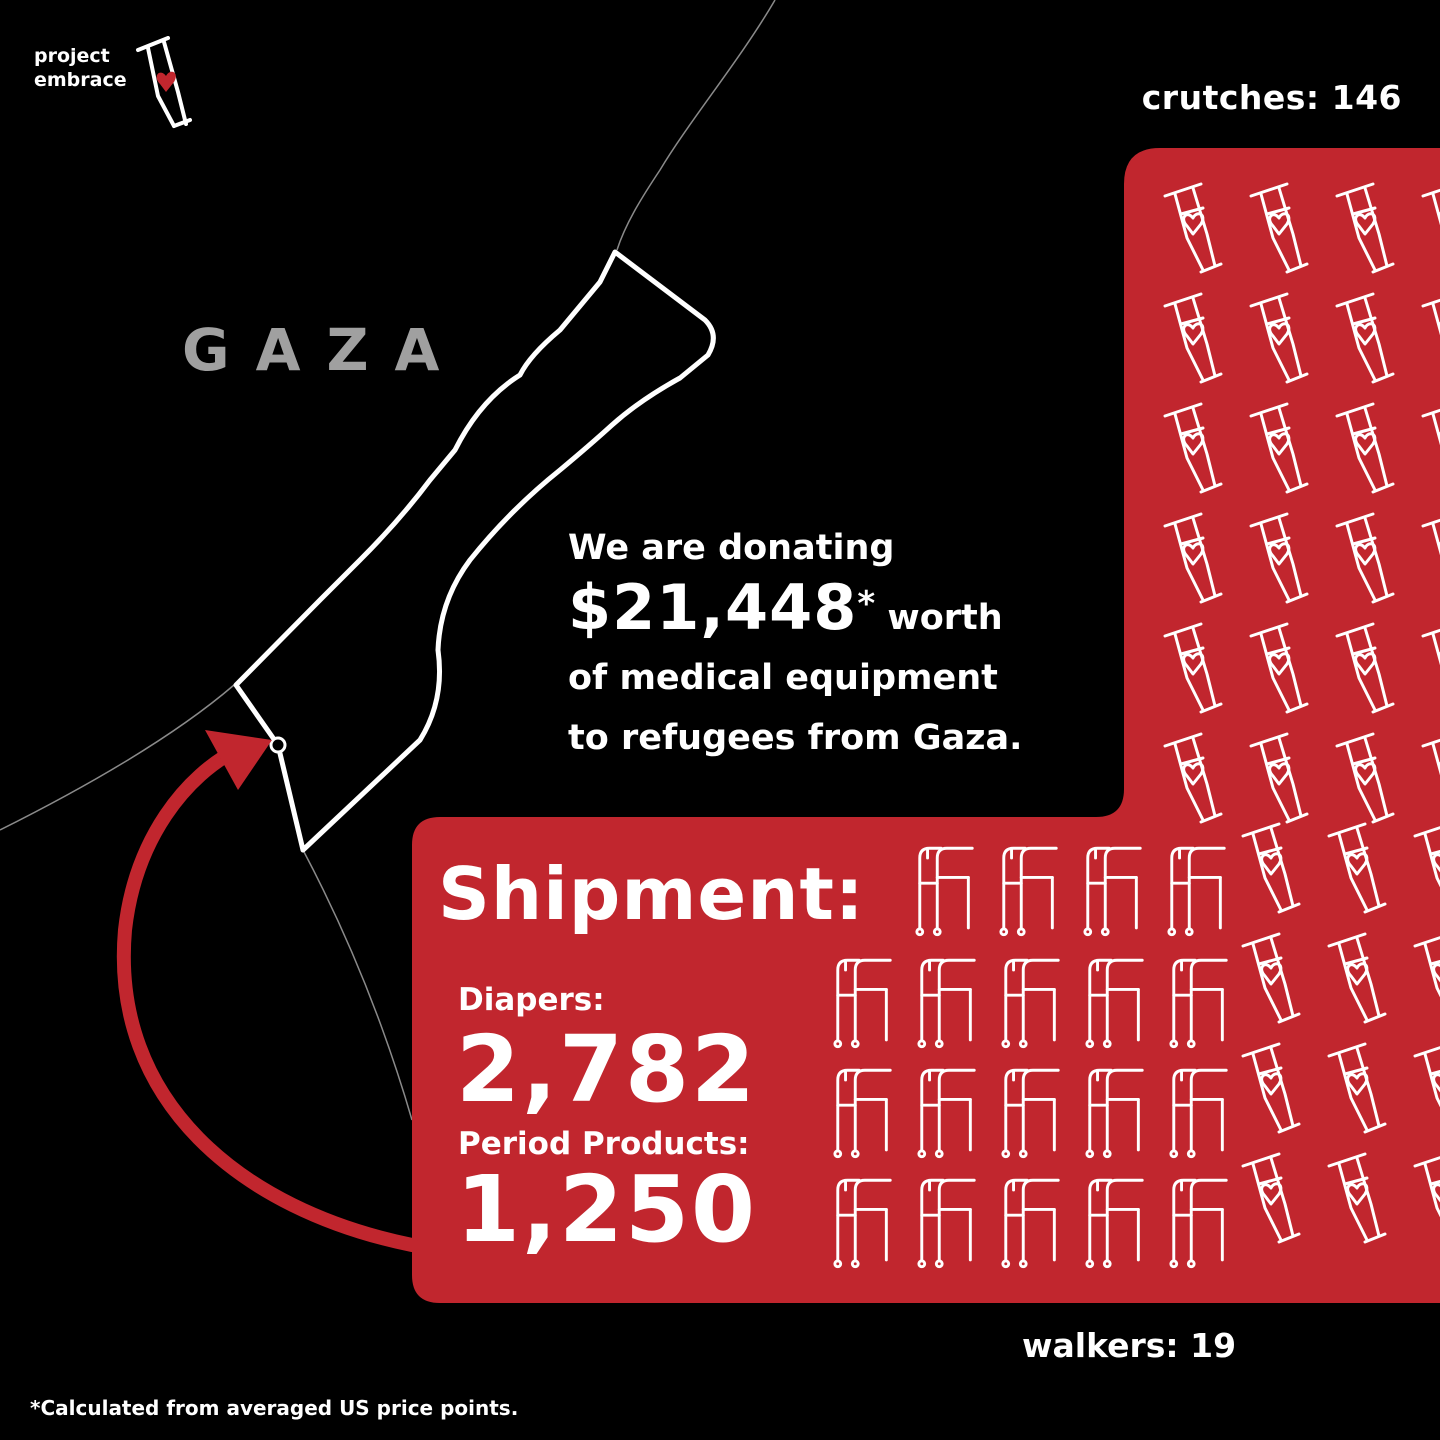  What do you see at coordinates (238, 760) in the screenshot?
I see `arrow-head` at bounding box center [238, 760].